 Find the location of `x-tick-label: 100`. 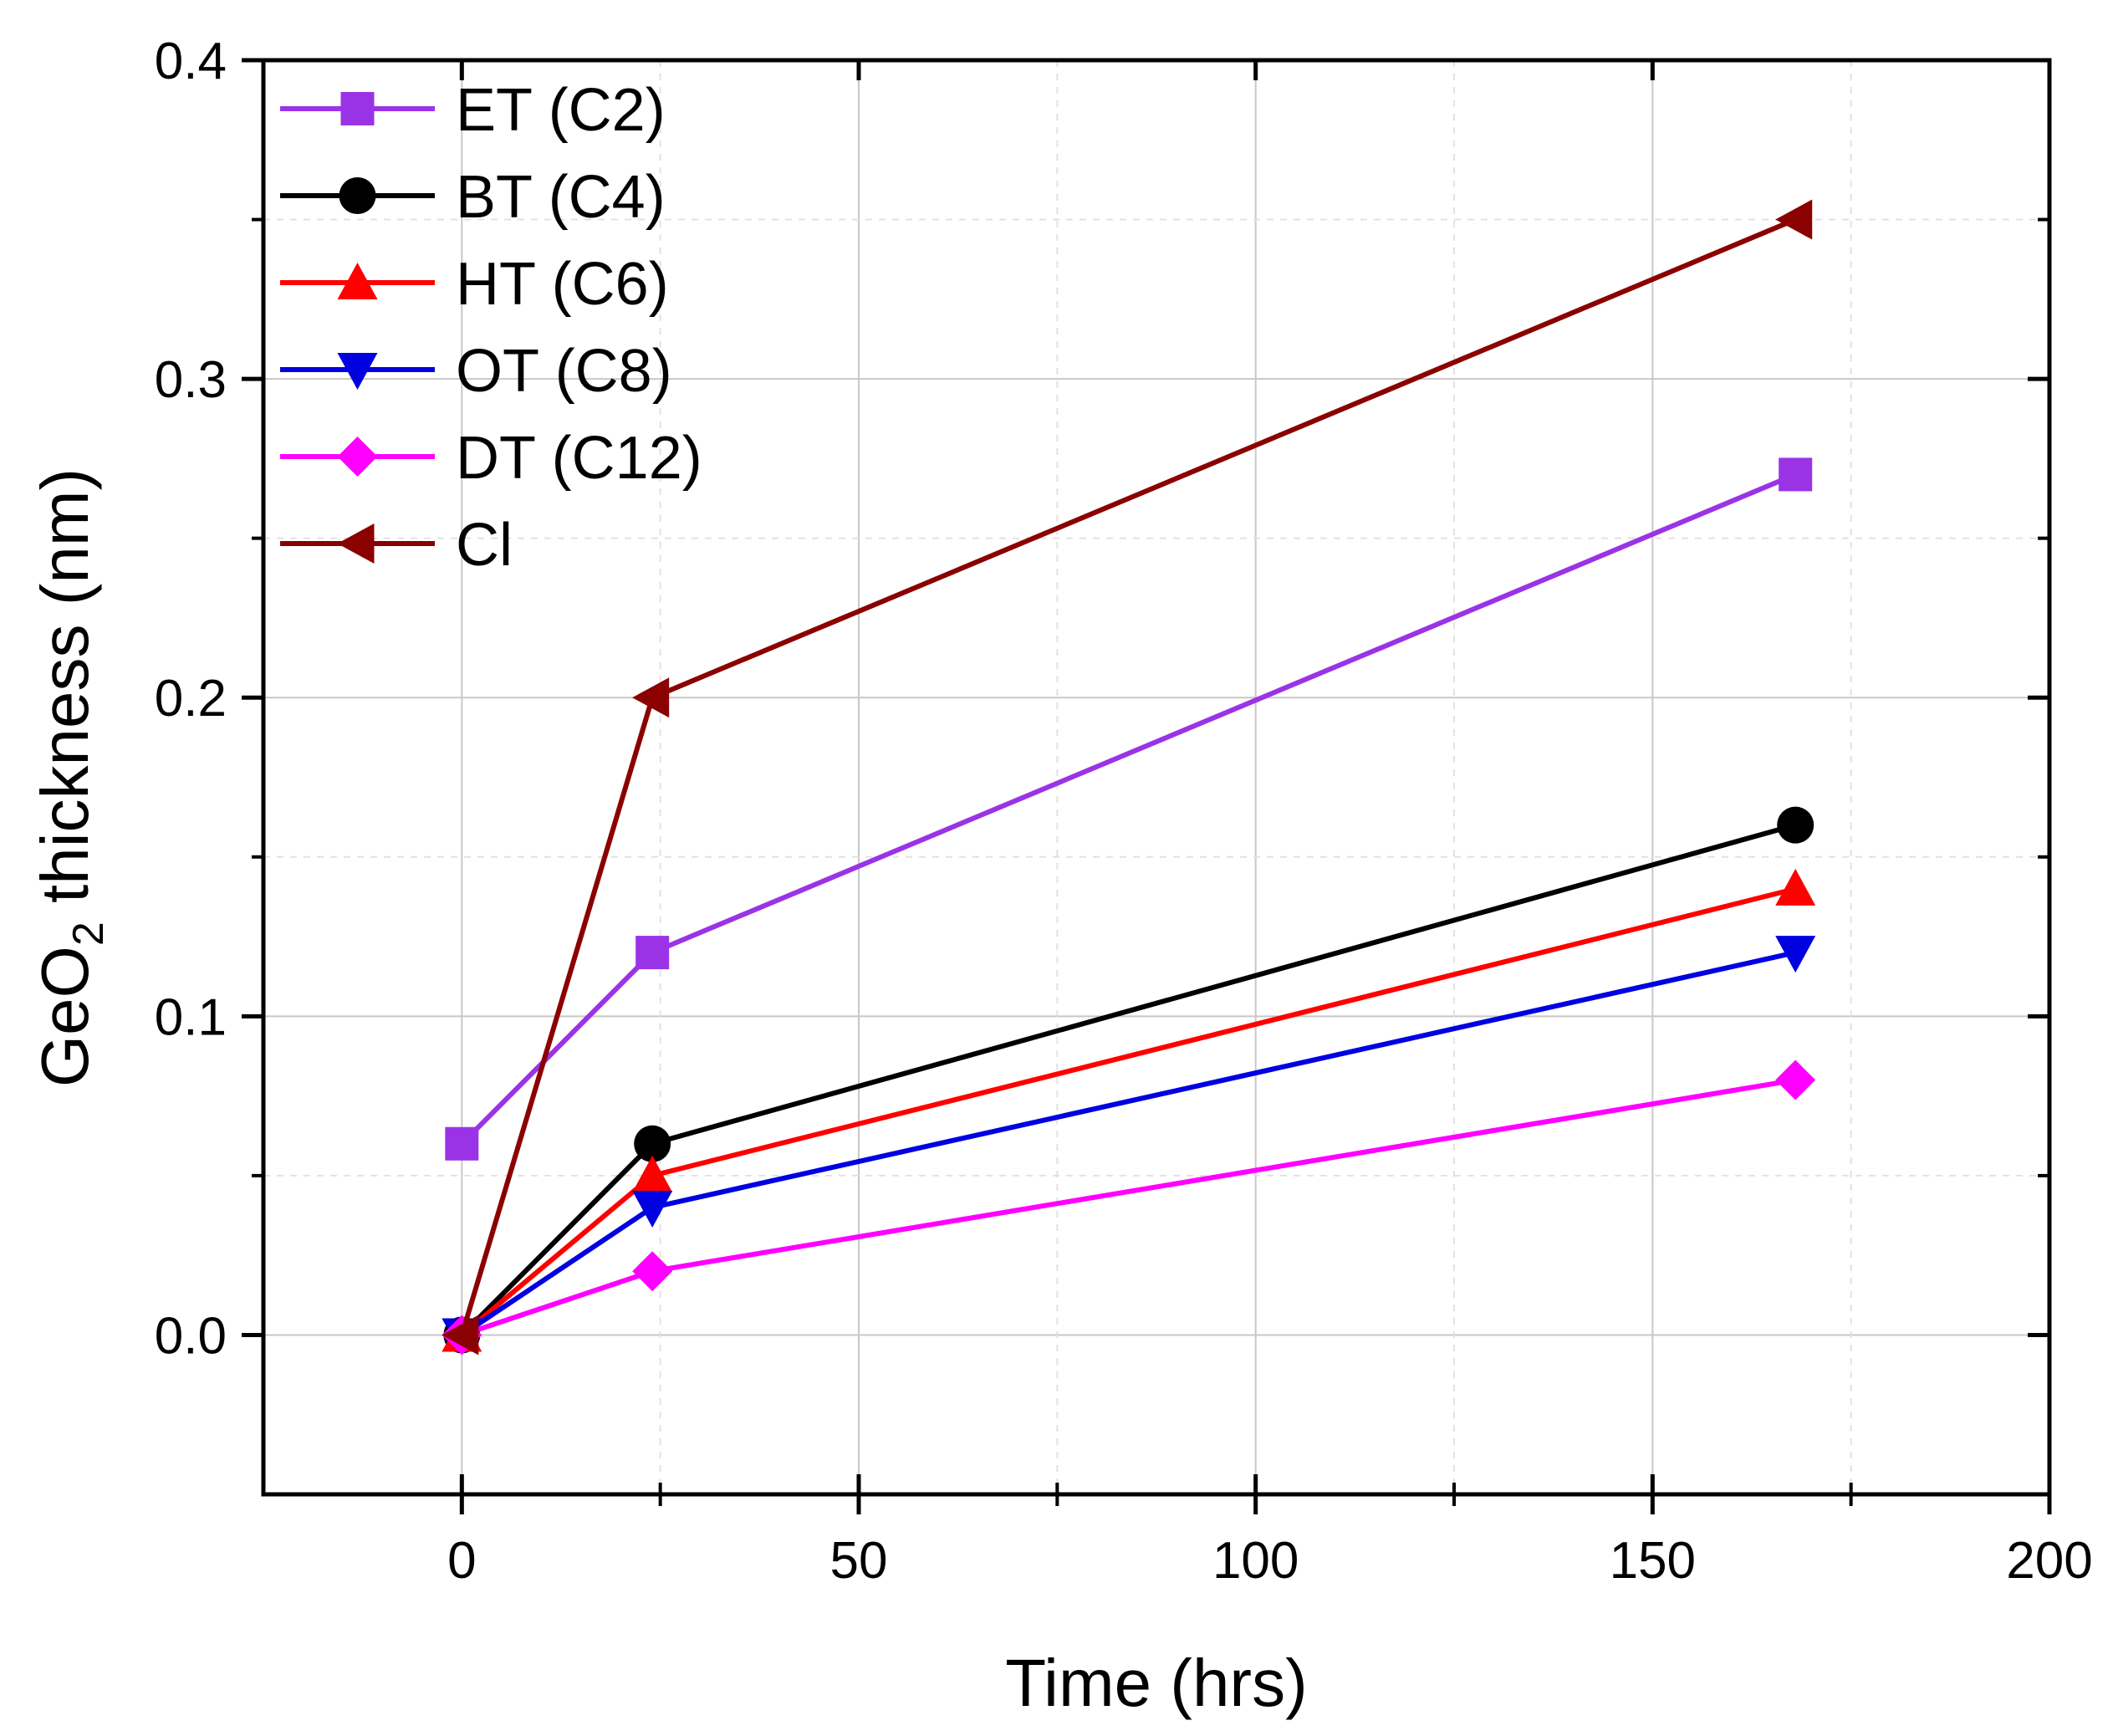

x-tick-label: 100 is located at coordinates (1255, 1561).